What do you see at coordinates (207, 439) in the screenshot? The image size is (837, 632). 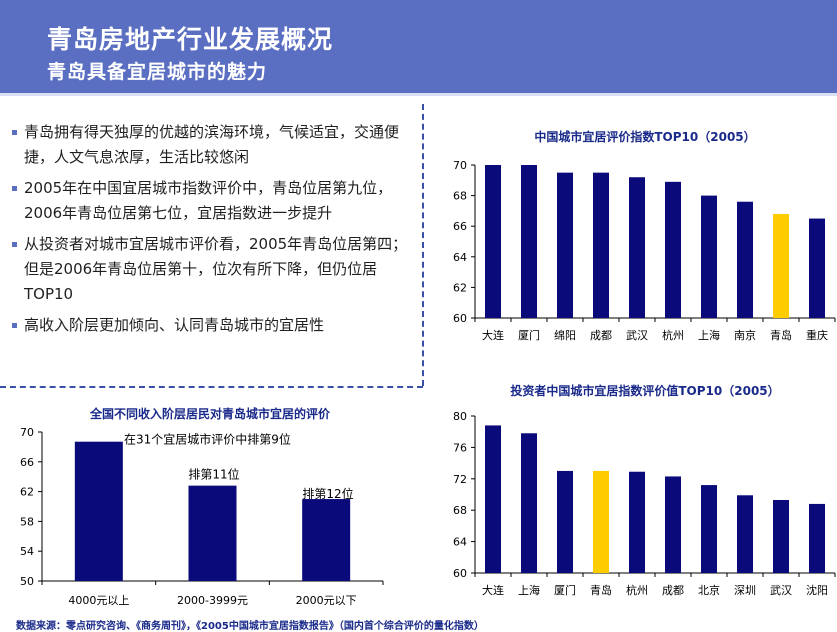 I see `bar-annotation: 在31个宜居城市评价中排第9位` at bounding box center [207, 439].